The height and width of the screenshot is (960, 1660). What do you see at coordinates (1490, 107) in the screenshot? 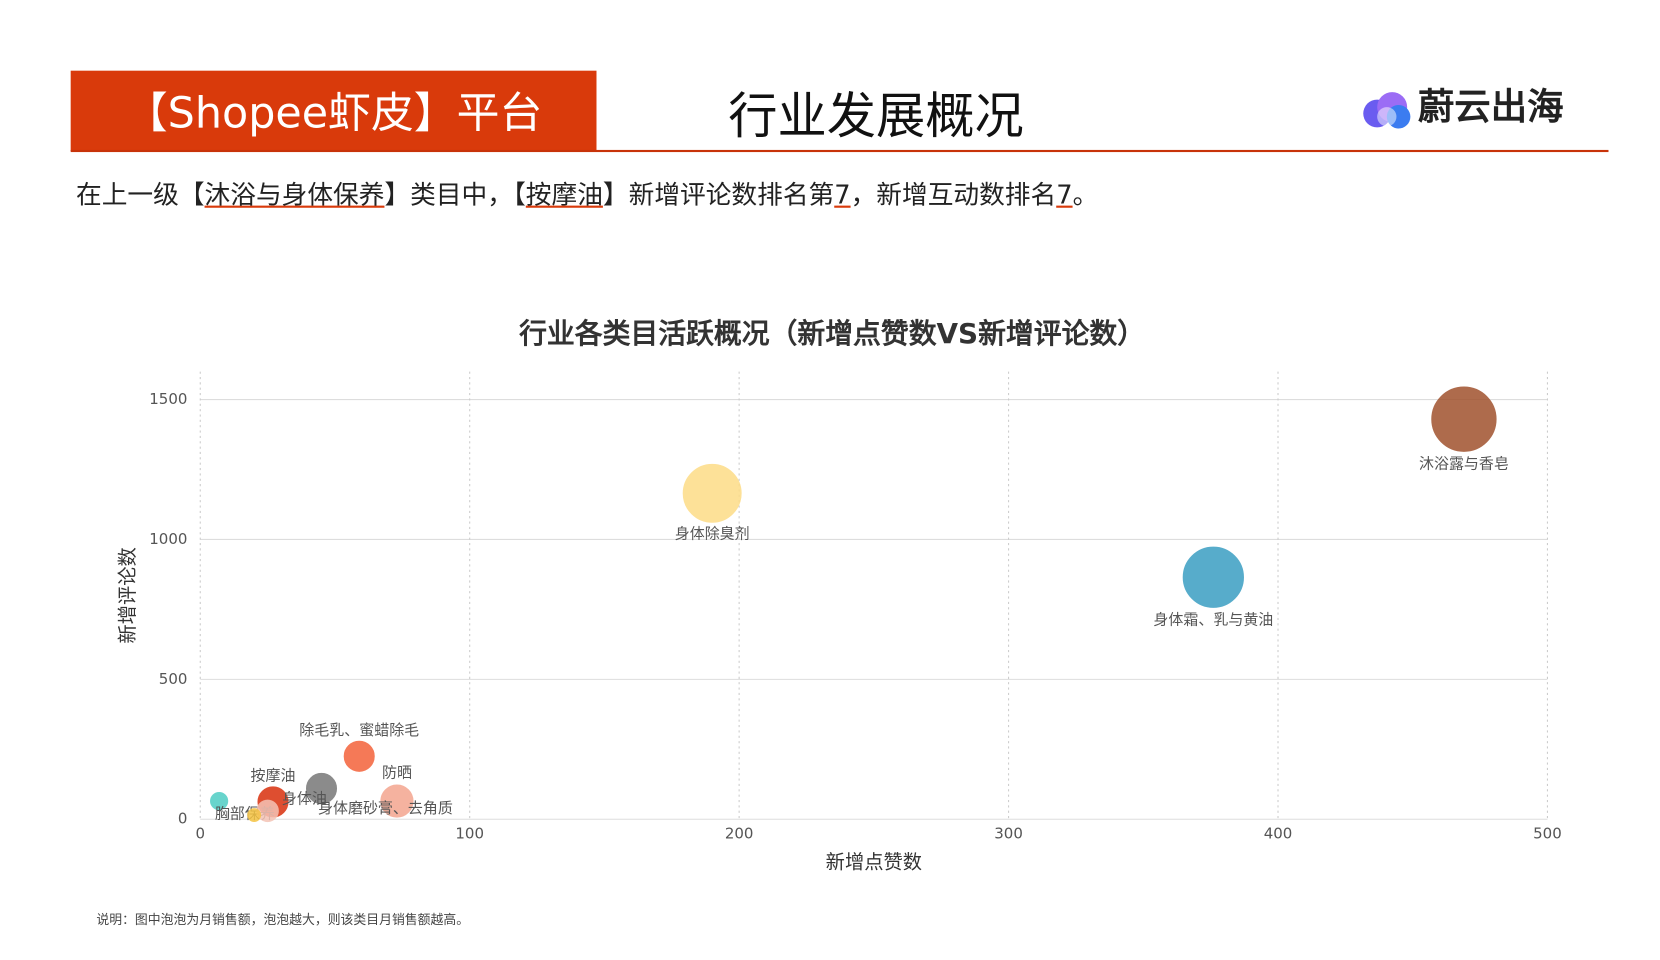
I see `logo-text: 蔚云出海` at bounding box center [1490, 107].